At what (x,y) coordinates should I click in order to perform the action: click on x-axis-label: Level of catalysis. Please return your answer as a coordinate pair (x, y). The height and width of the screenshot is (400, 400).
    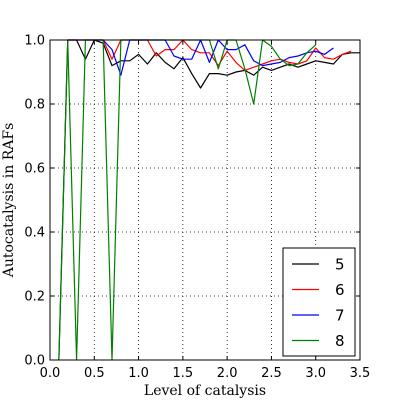
    Looking at the image, I should click on (205, 391).